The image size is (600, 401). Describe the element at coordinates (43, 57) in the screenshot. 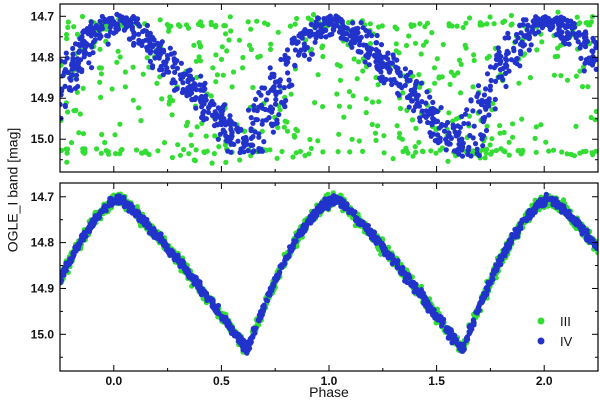

I see `y-tick-label: 14.8` at that location.